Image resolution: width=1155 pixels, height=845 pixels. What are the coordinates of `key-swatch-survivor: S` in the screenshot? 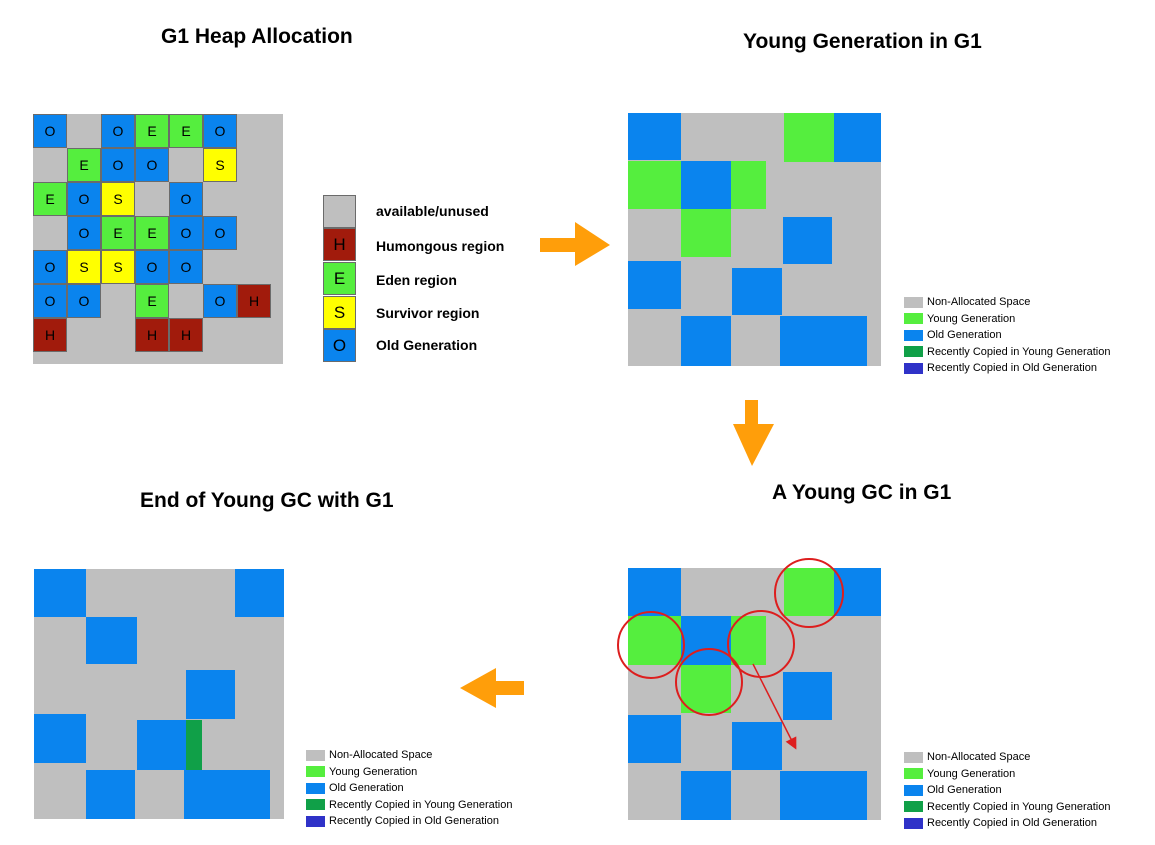 It's located at (339, 312).